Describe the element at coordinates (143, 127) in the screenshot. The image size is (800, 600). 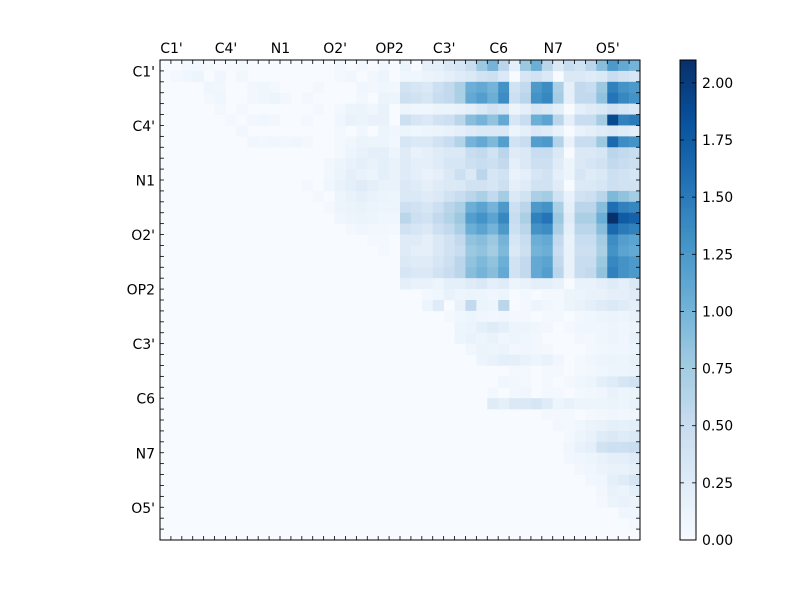
I see `y-tick-label: C4'` at that location.